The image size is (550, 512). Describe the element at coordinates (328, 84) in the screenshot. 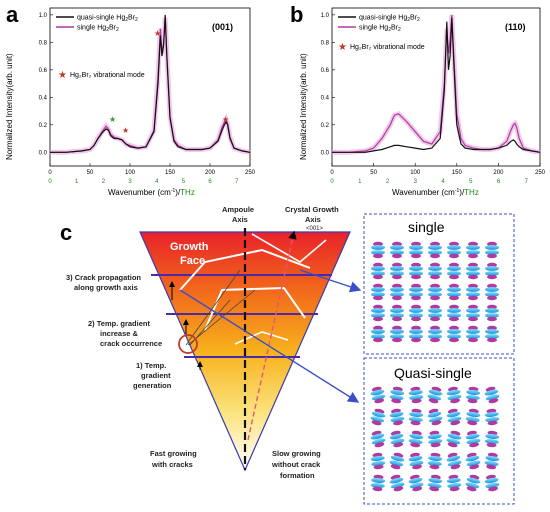

I see `y-tick-labels-b: 0.0 0.2 0.4 0.6 0.8 1.0` at that location.